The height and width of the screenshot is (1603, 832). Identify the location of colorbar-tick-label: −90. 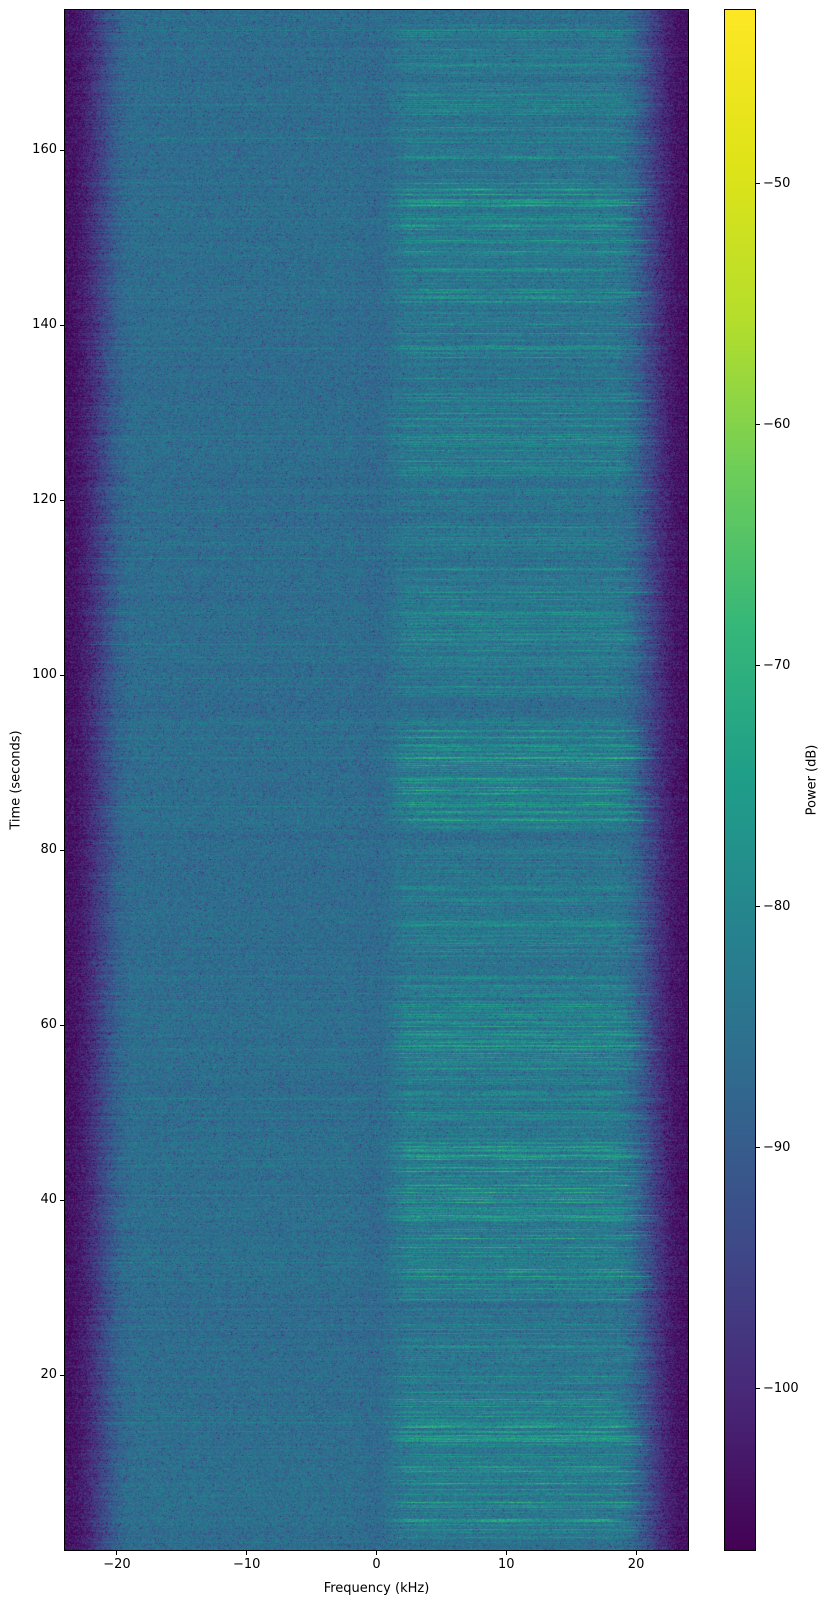
(777, 1147).